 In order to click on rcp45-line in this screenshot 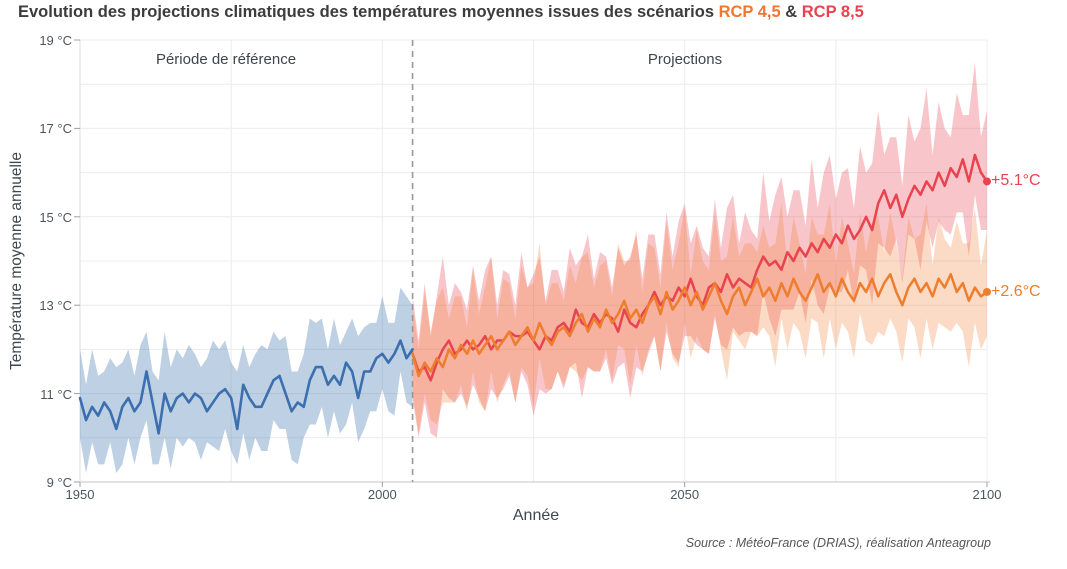, I will do `click(700, 325)`.